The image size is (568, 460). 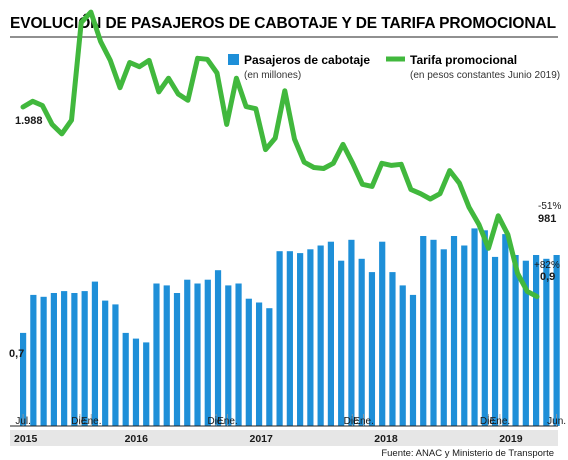 What do you see at coordinates (500, 421) in the screenshot?
I see `month-tick-label-8: Ene.` at bounding box center [500, 421].